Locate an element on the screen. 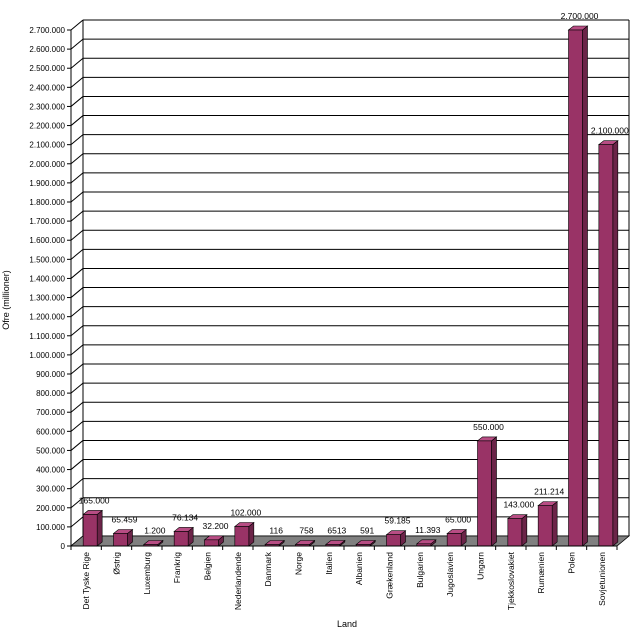  data-label: 1.200 is located at coordinates (155, 531).